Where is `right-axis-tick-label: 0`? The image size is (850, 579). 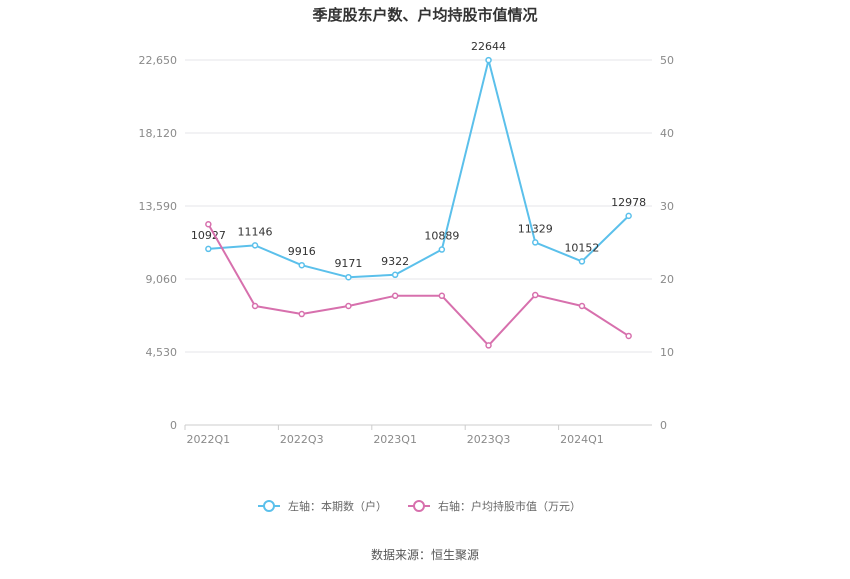
right-axis-tick-label: 0 is located at coordinates (663, 425).